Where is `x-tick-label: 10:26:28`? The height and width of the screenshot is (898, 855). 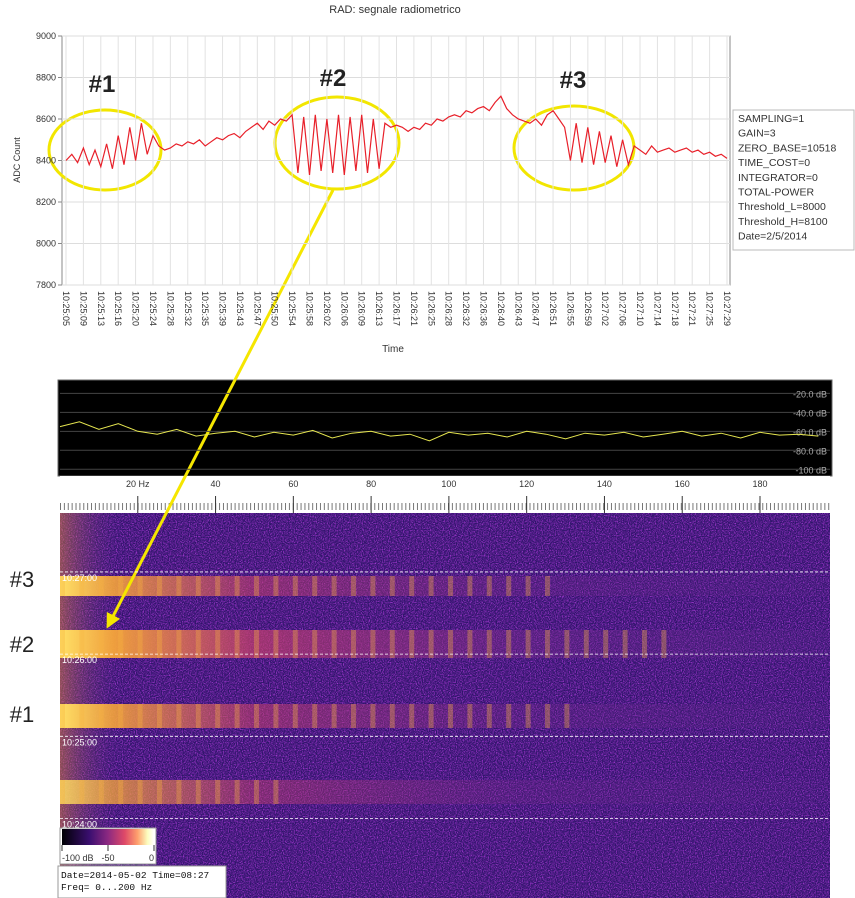
x-tick-label: 10:26:28 is located at coordinates (449, 308).